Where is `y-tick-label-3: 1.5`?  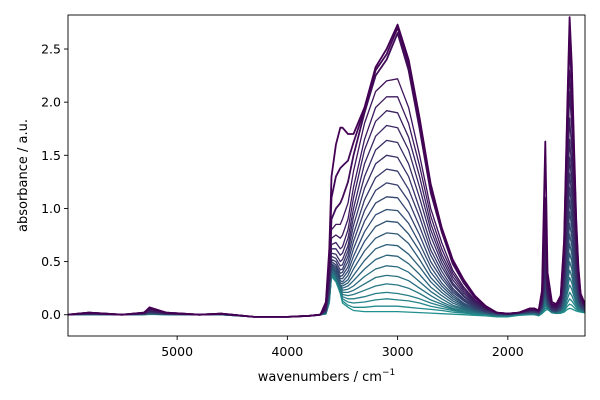 y-tick-label-3: 1.5 is located at coordinates (51, 155).